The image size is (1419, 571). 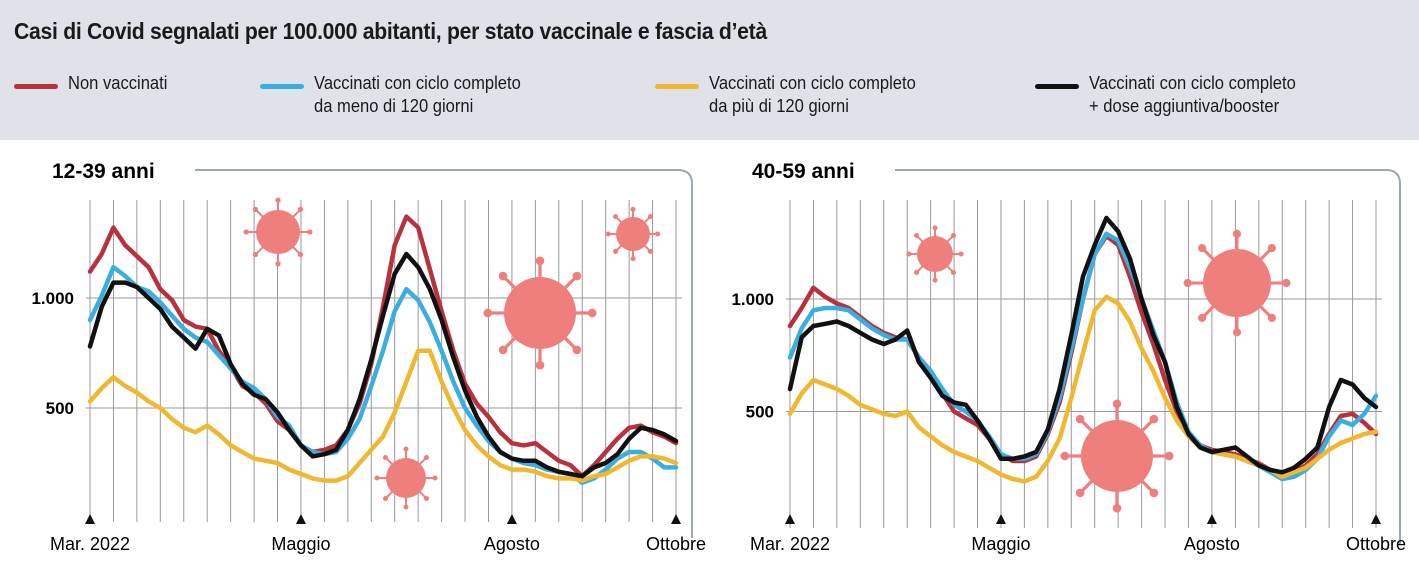 I want to click on y-tick-label: 500, so click(x=60, y=408).